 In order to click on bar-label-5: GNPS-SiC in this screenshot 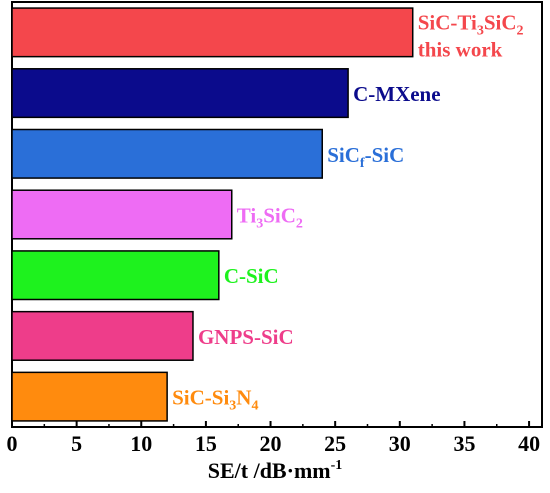, I will do `click(246, 337)`.